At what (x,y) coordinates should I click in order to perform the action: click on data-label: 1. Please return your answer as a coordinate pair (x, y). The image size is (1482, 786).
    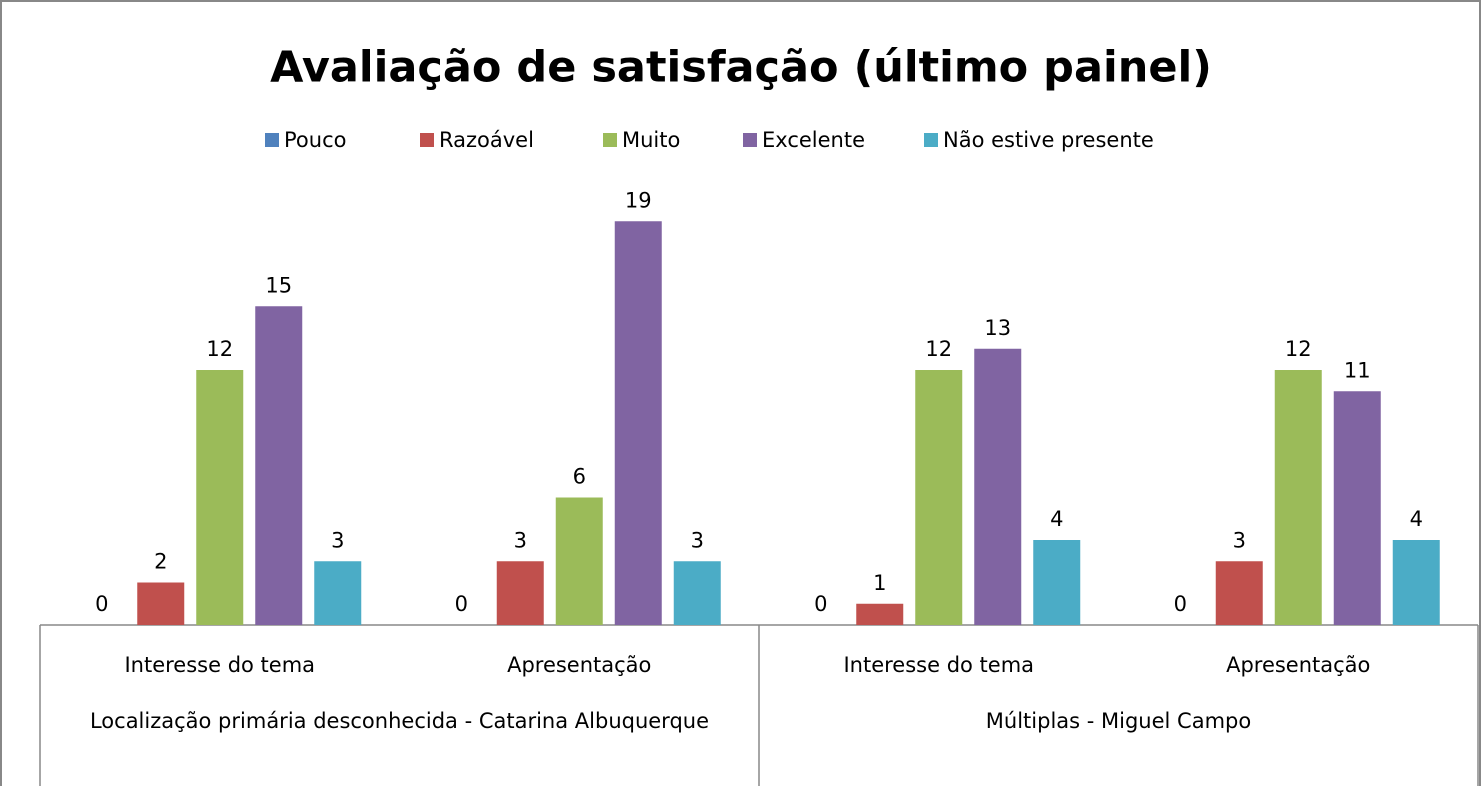
    Looking at the image, I should click on (879, 583).